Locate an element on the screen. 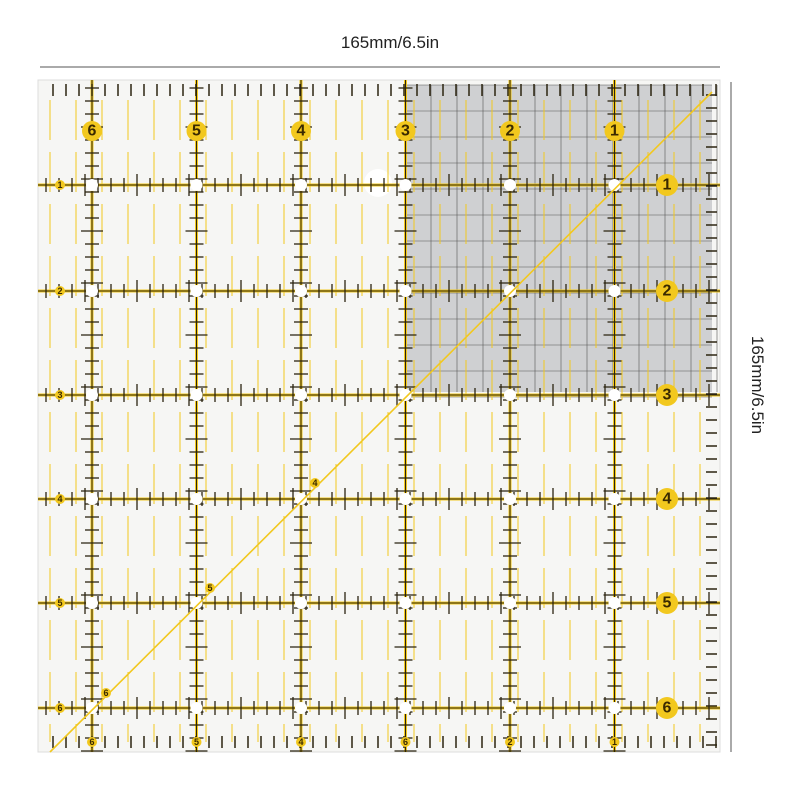 Image resolution: width=800 pixels, height=800 pixels. top-number: 3 is located at coordinates (405, 131).